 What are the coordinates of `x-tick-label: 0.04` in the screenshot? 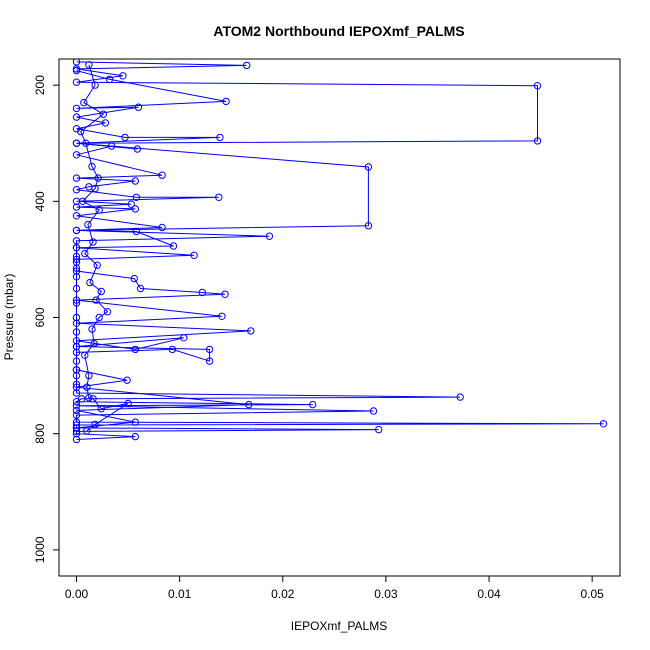 It's located at (489, 594).